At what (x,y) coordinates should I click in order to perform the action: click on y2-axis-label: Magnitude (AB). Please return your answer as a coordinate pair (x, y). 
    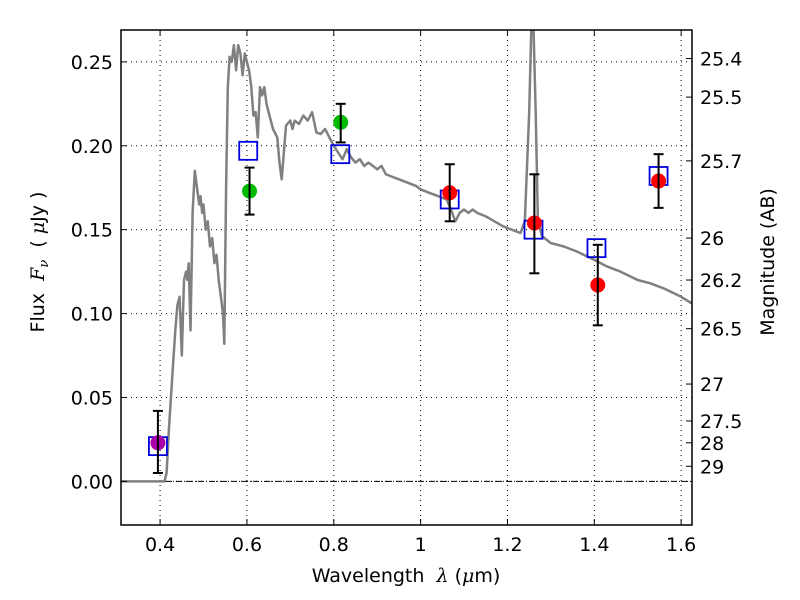
    Looking at the image, I should click on (768, 262).